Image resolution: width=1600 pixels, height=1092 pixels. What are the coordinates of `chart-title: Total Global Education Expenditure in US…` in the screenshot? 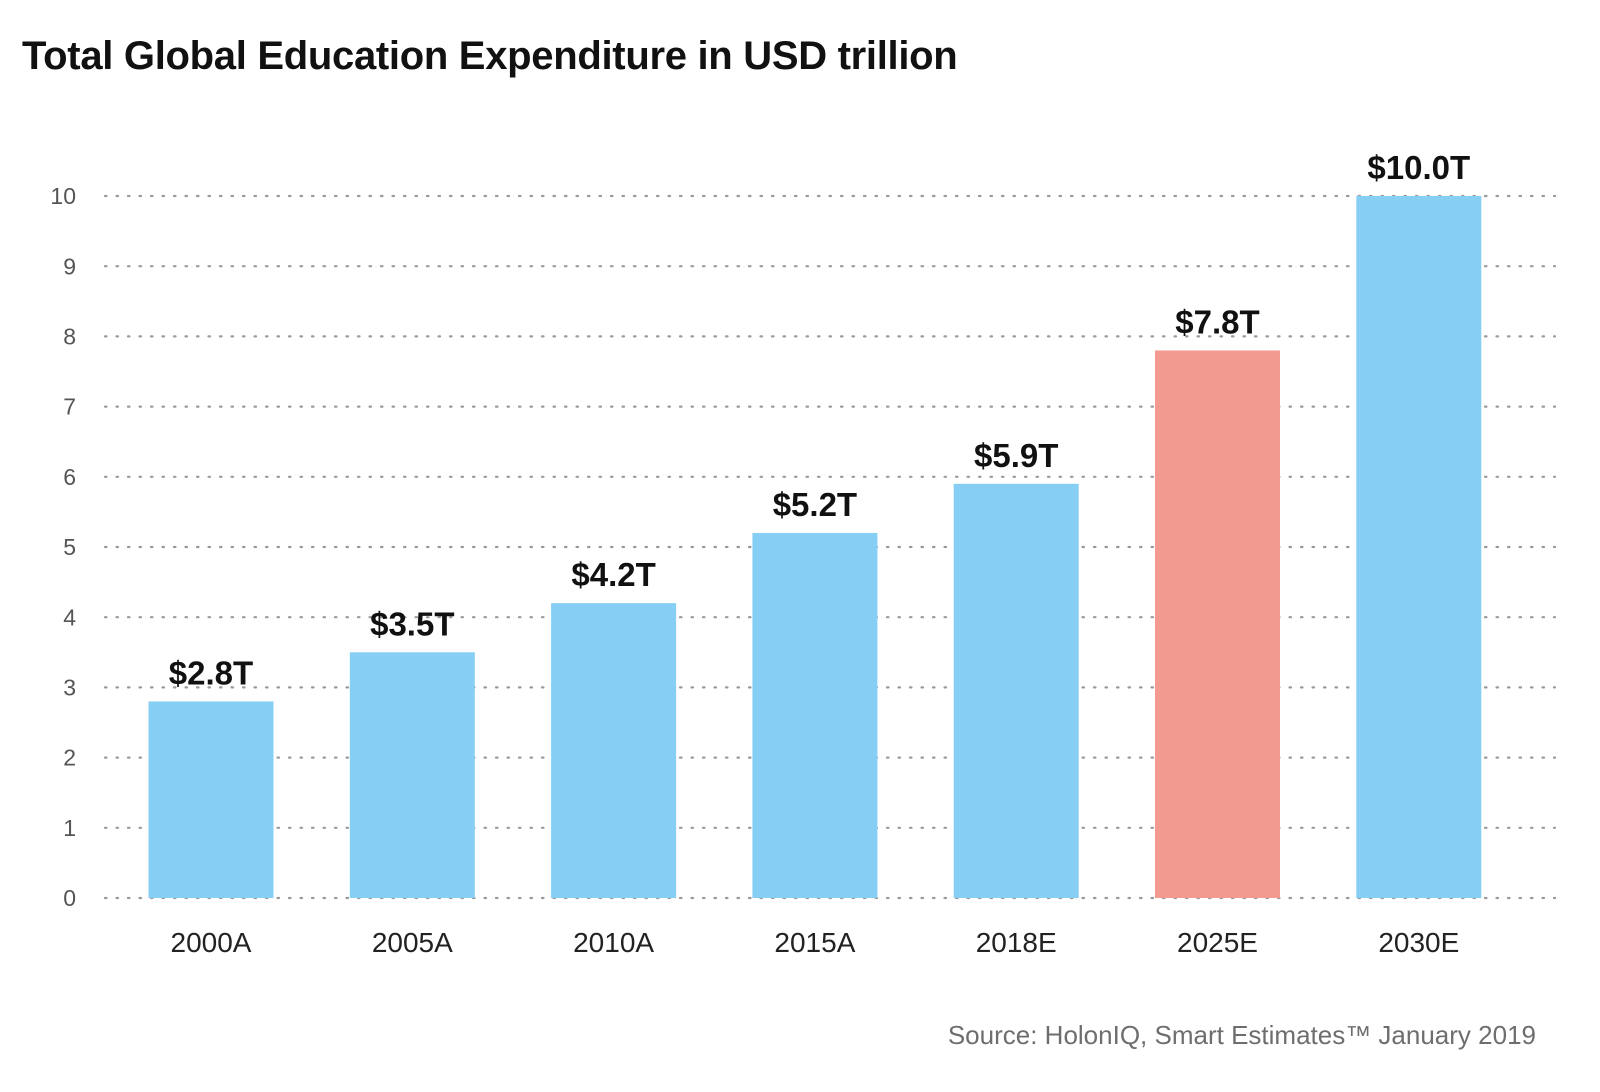 It's located at (490, 56).